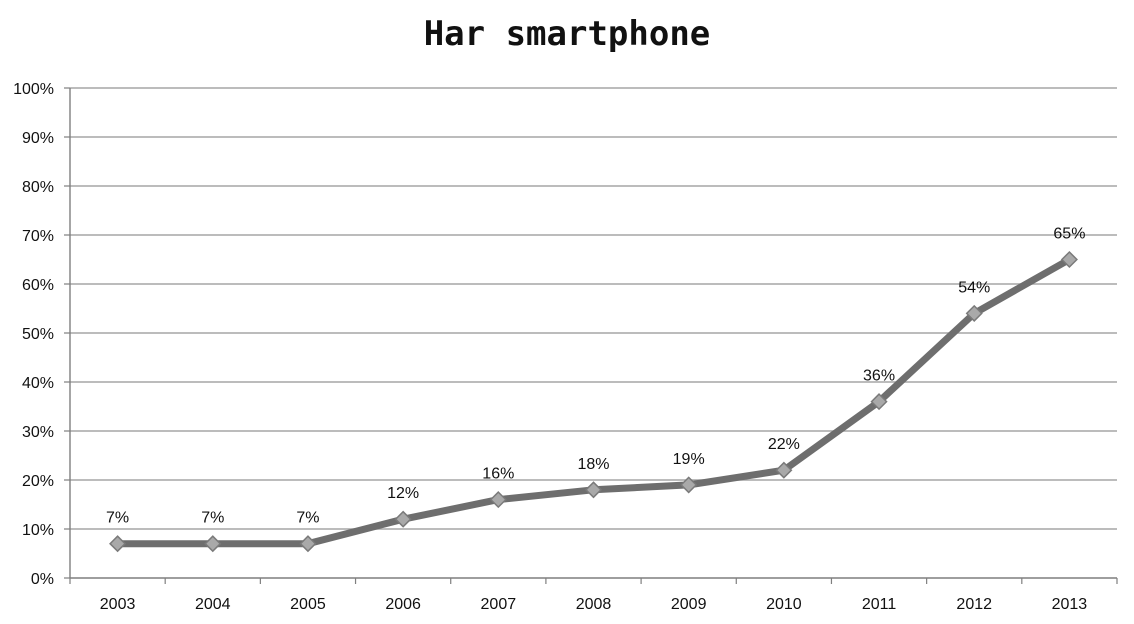  What do you see at coordinates (38, 138) in the screenshot?
I see `y-tick-label: 90%` at bounding box center [38, 138].